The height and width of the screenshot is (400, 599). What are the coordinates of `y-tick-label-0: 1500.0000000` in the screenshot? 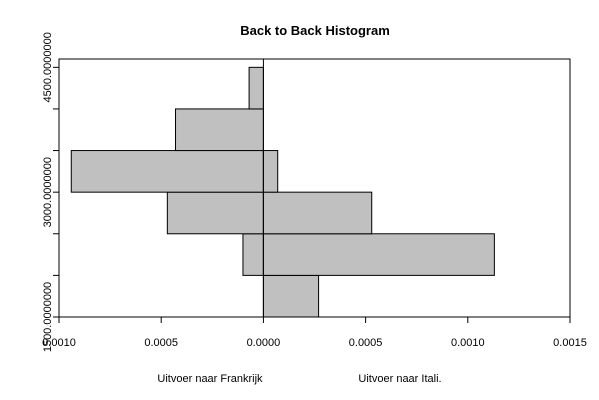 It's located at (48, 317).